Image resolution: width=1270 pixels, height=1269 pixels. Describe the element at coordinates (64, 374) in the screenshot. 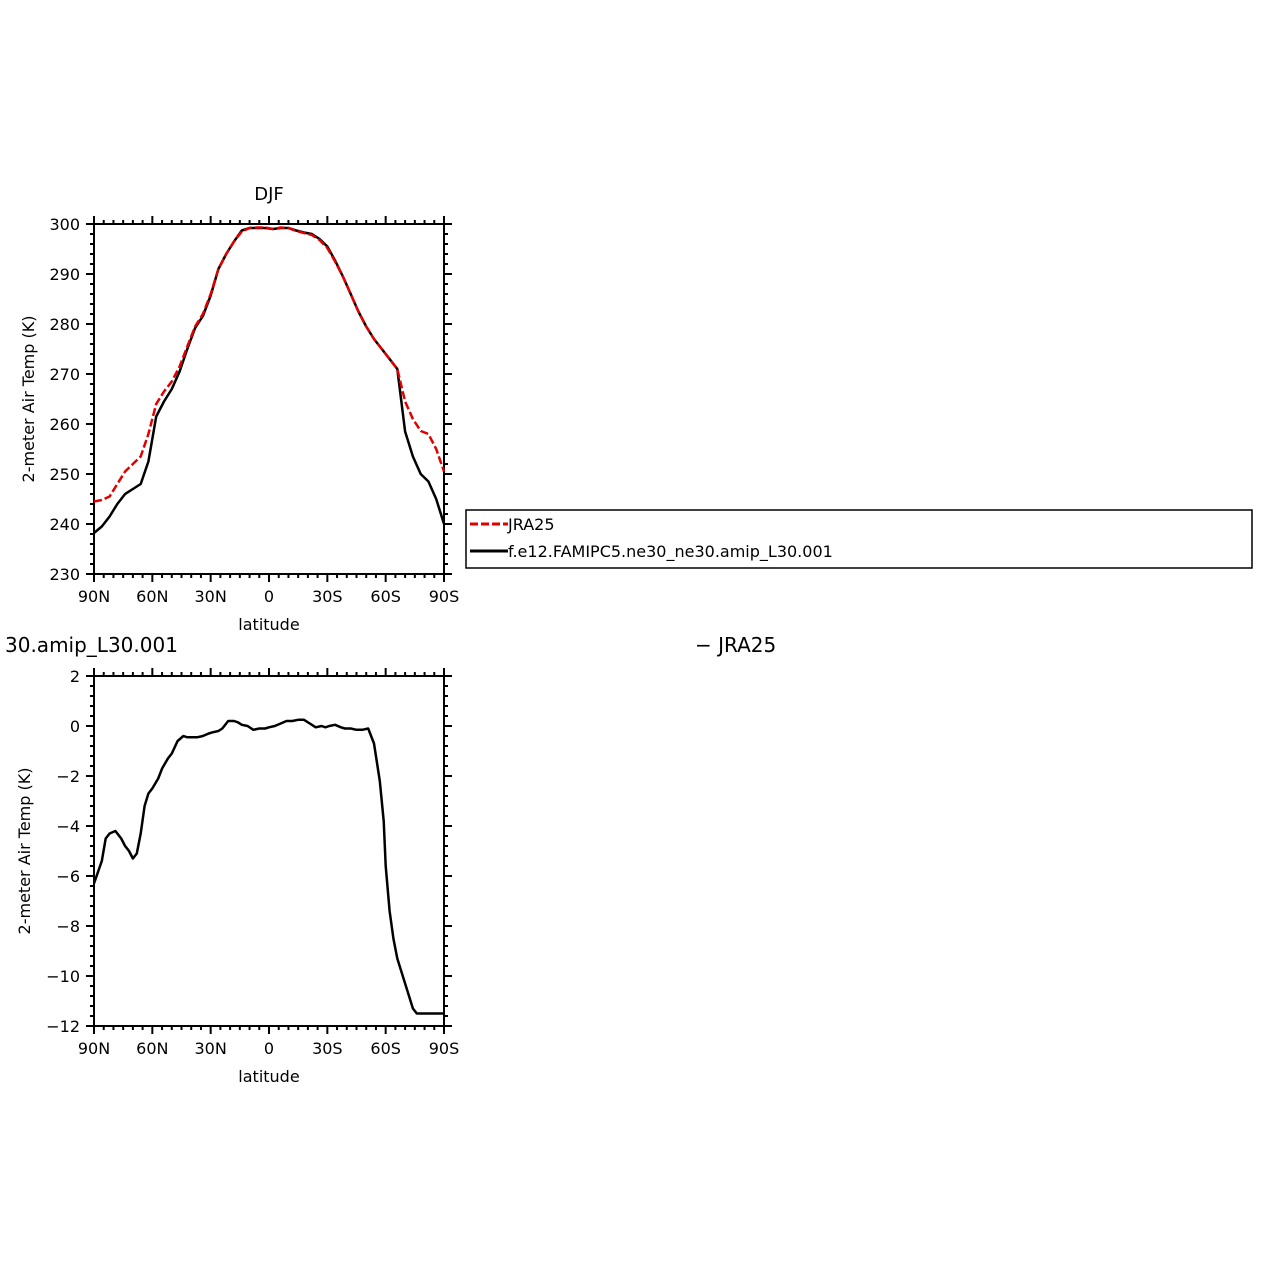

I see `top-y-tick-label: 270` at that location.